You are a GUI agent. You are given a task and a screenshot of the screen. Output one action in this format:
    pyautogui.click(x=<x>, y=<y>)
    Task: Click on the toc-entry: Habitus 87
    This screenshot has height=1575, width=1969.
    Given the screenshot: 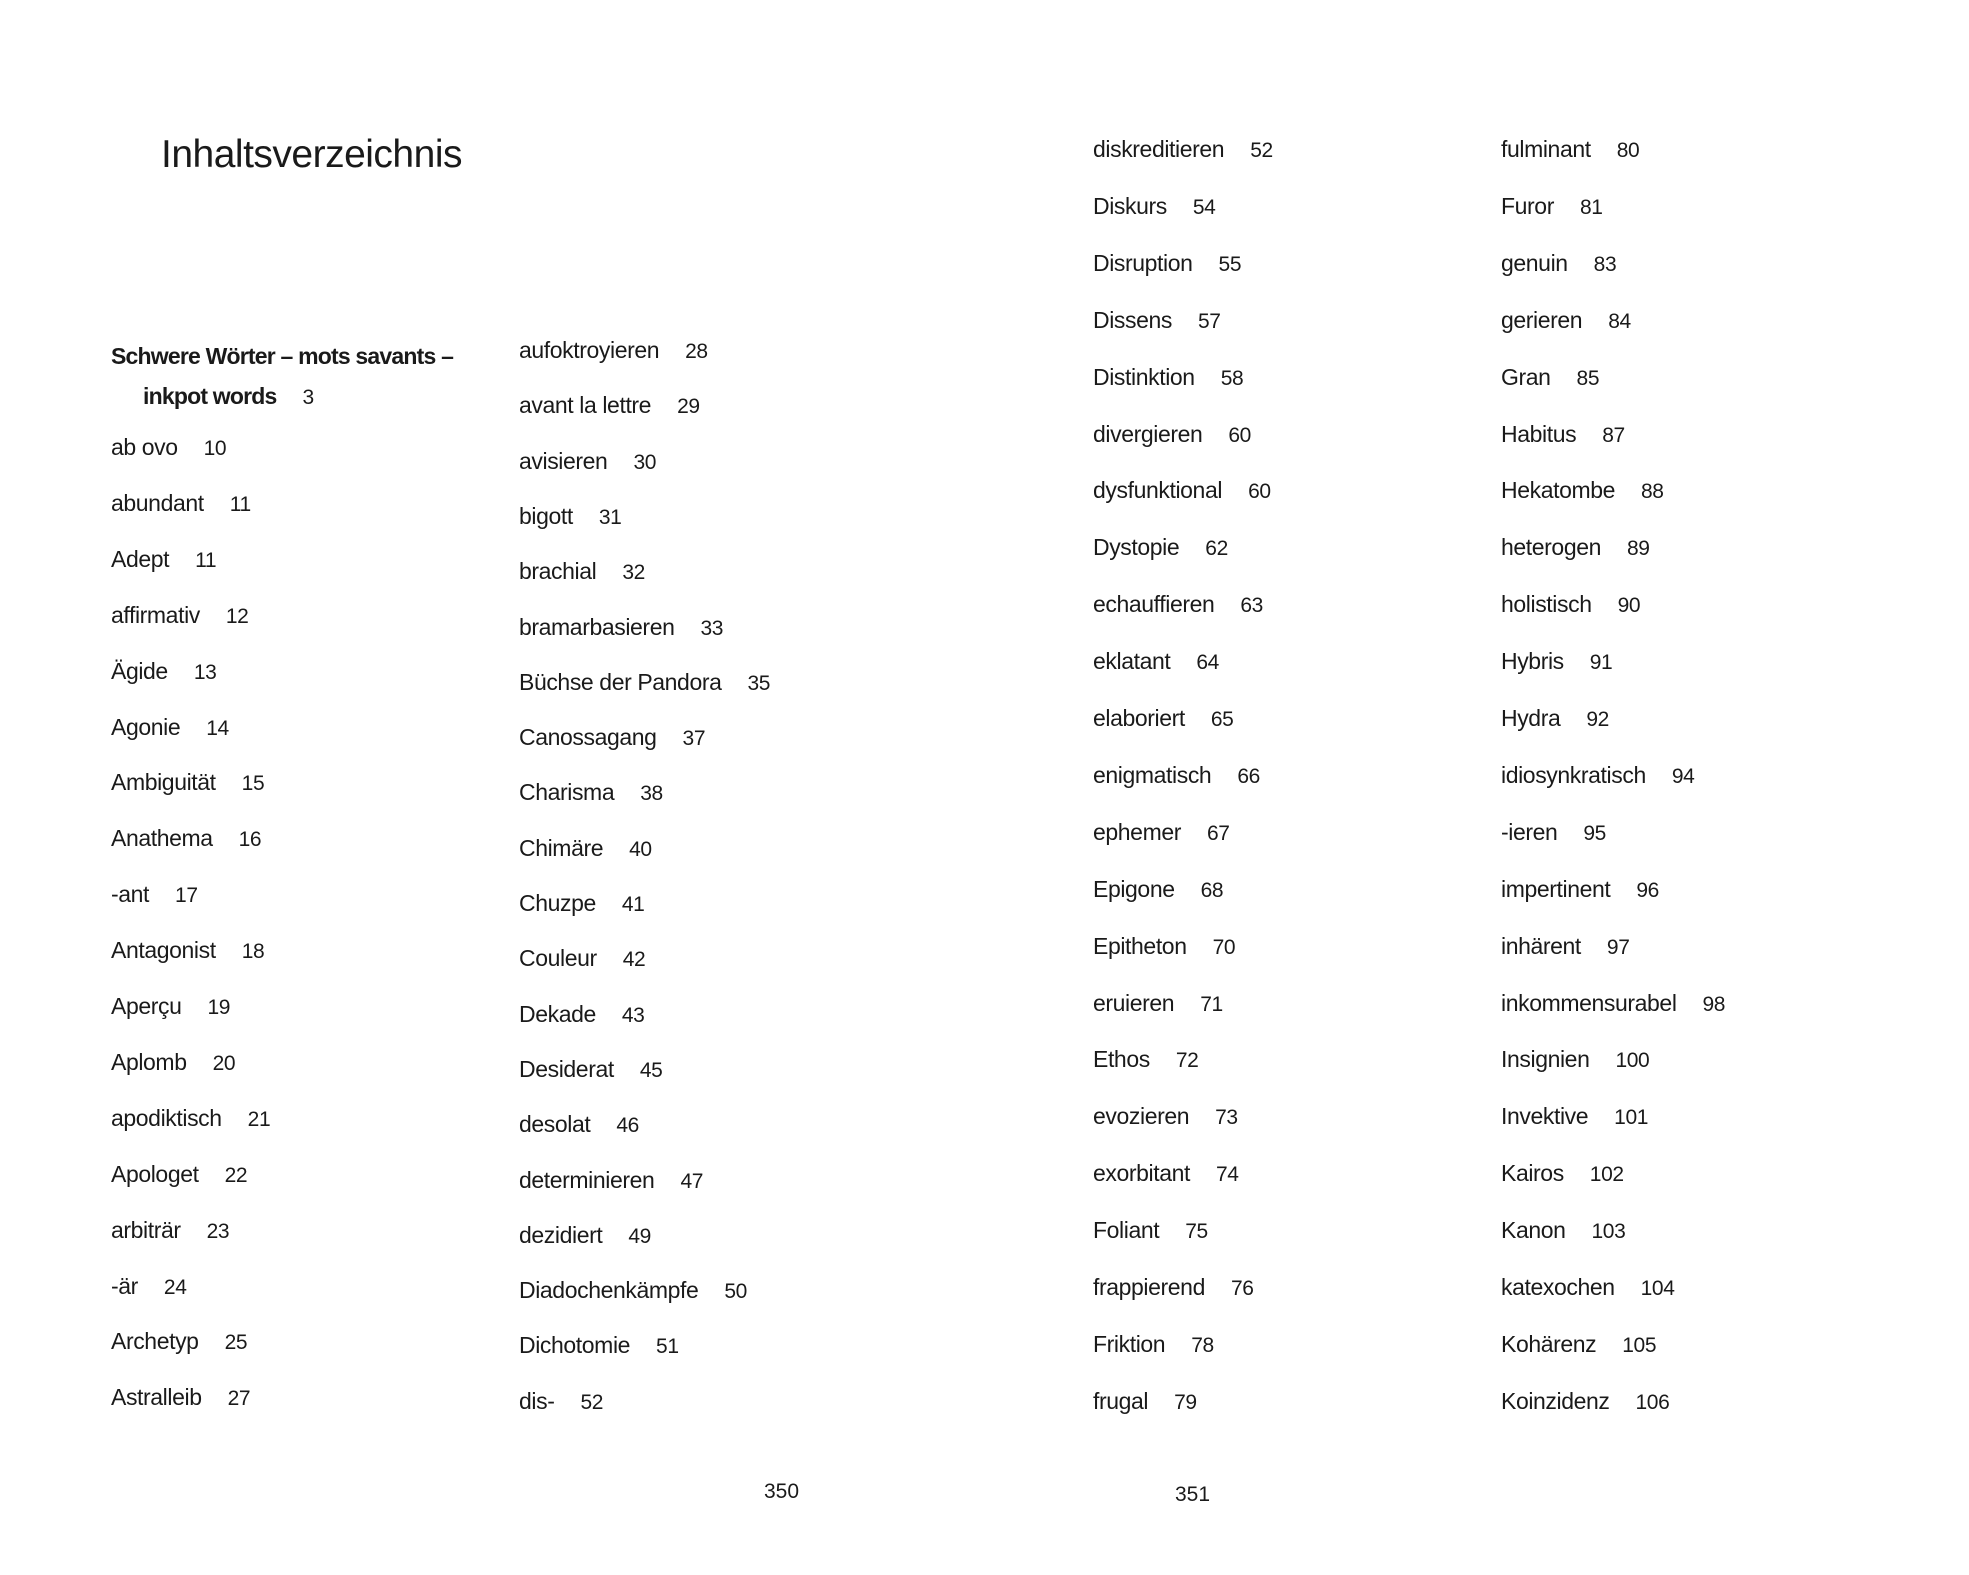 What is the action you would take?
    pyautogui.click(x=1563, y=435)
    